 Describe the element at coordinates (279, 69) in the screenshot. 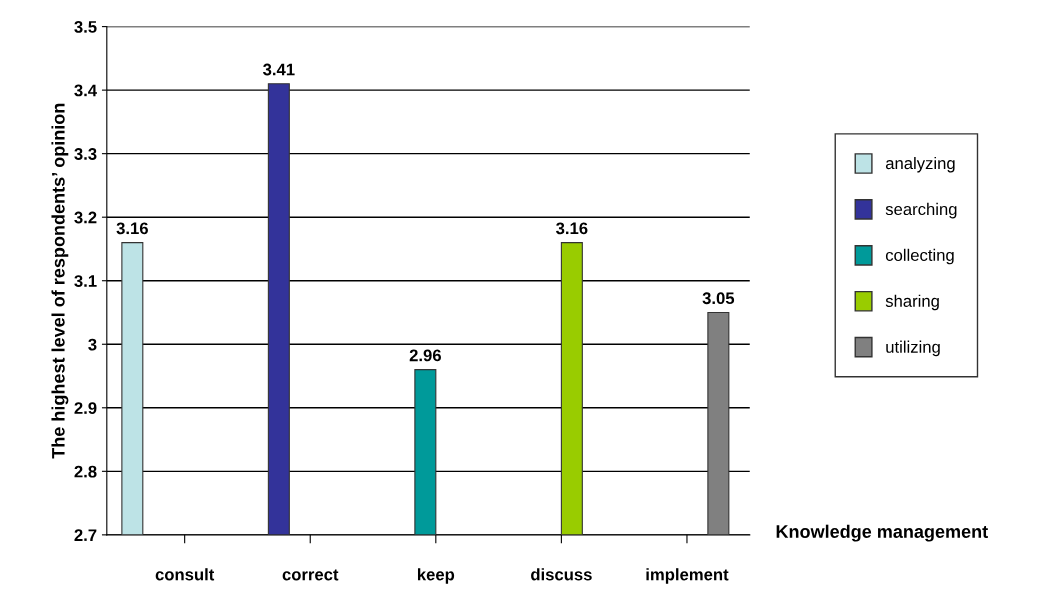

I see `data-label: 3.41` at that location.